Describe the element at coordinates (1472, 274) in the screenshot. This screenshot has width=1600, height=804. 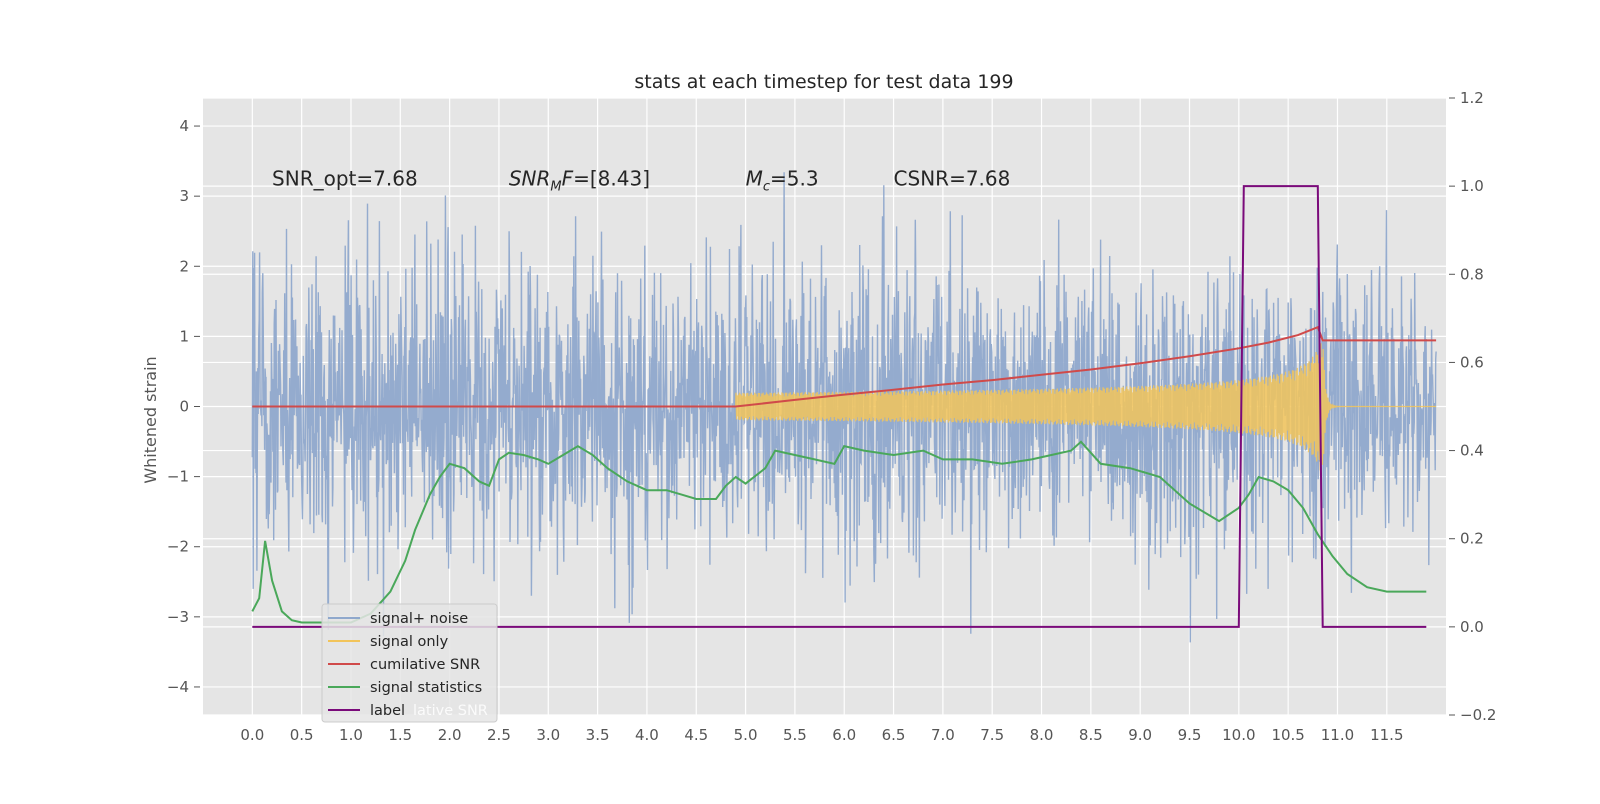
I see `y2-tick-label: 0.8` at that location.